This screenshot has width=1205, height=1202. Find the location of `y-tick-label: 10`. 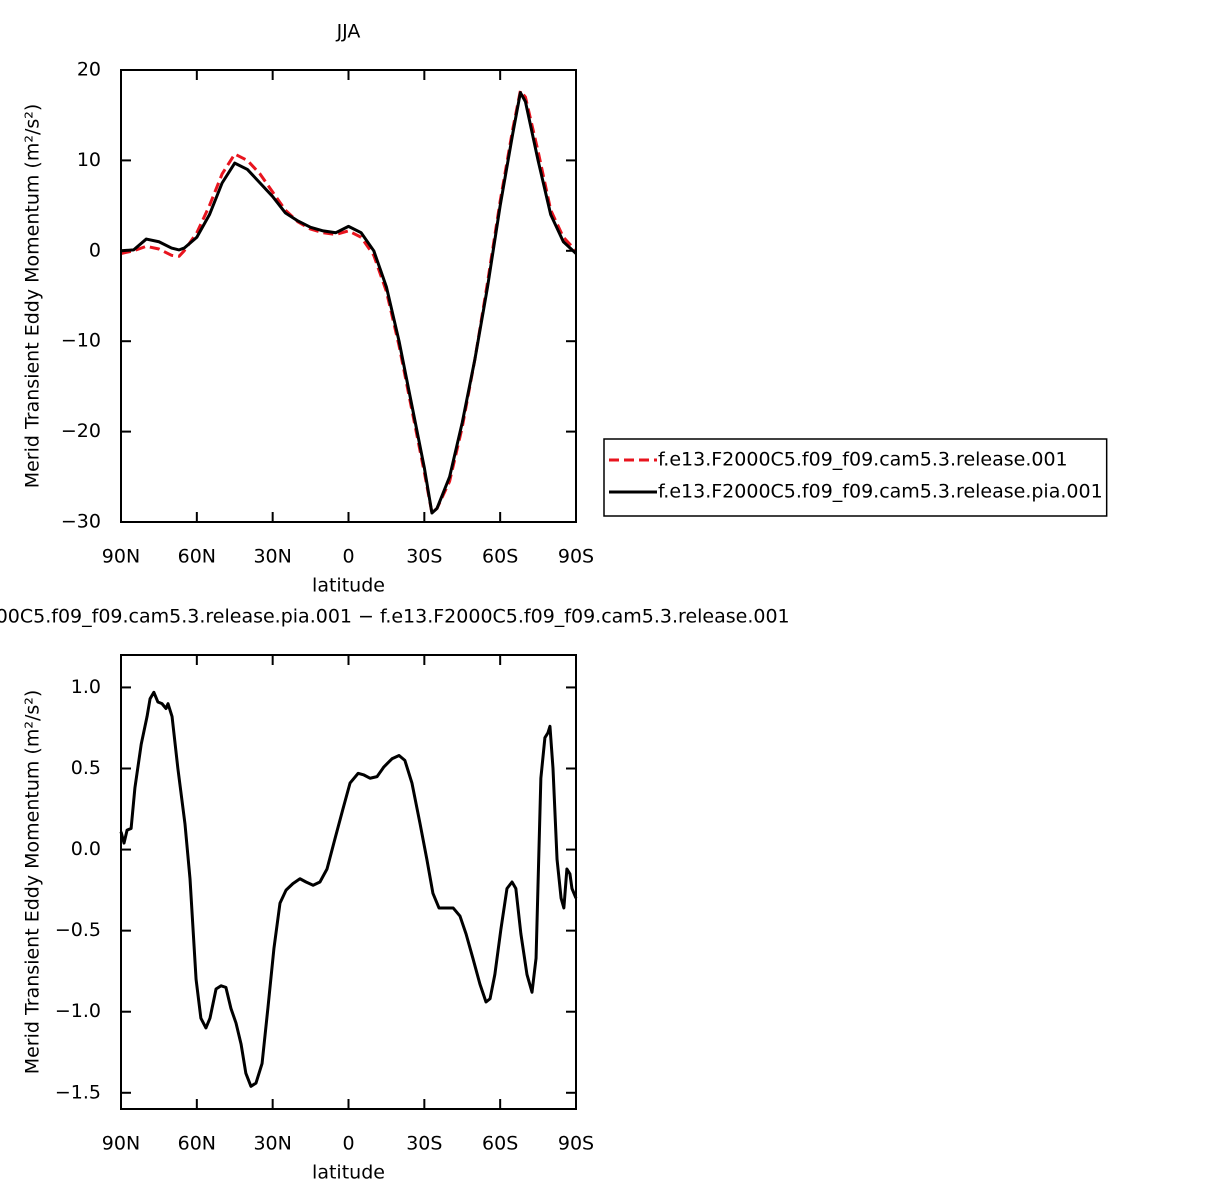

y-tick-label: 10 is located at coordinates (89, 160).